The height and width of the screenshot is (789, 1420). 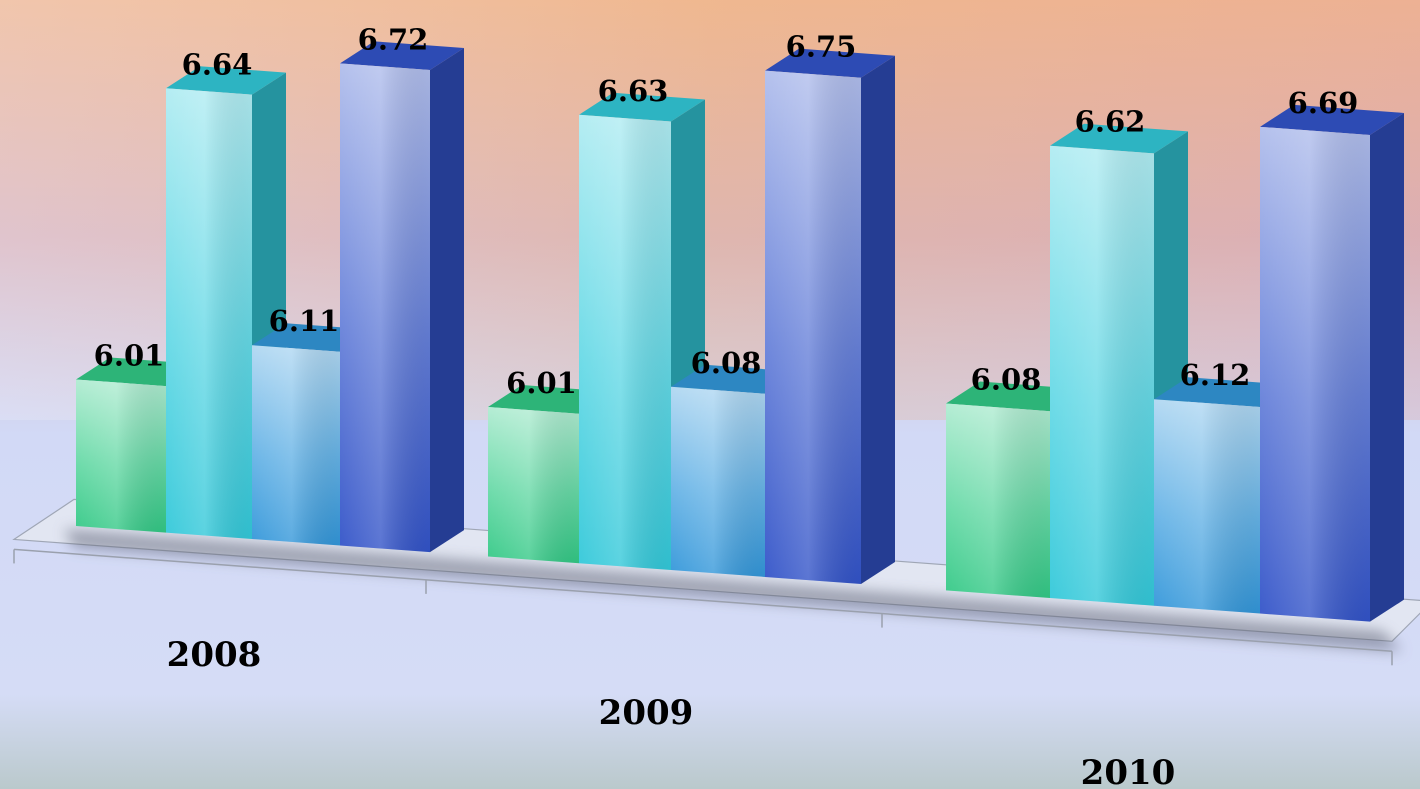 I want to click on category-label-2008: 2008, so click(x=214, y=655).